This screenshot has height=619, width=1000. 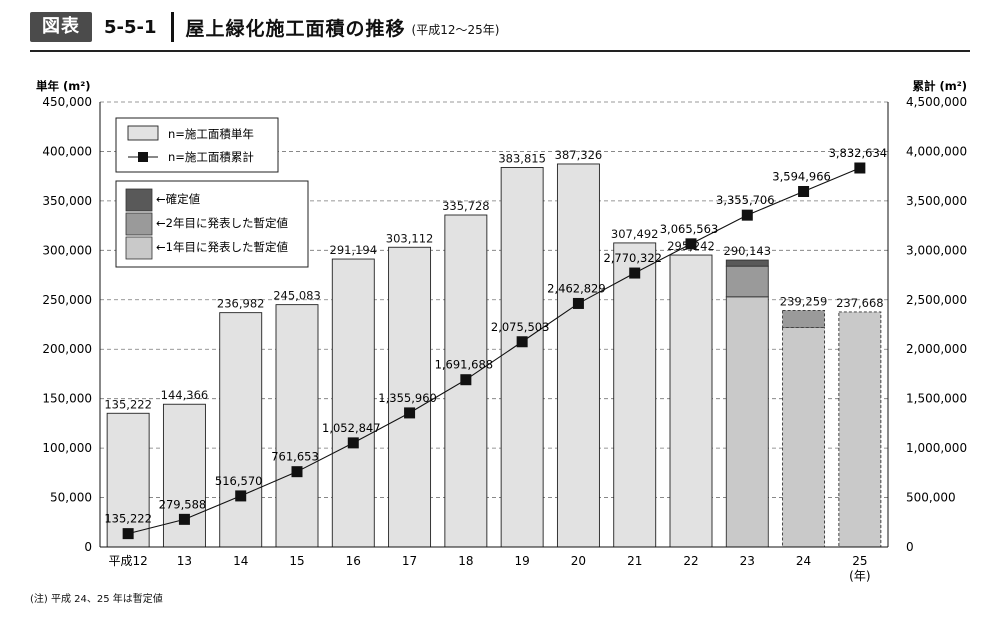 What do you see at coordinates (689, 229) in the screenshot?
I see `cumulative-value-label: 3,065,563` at bounding box center [689, 229].